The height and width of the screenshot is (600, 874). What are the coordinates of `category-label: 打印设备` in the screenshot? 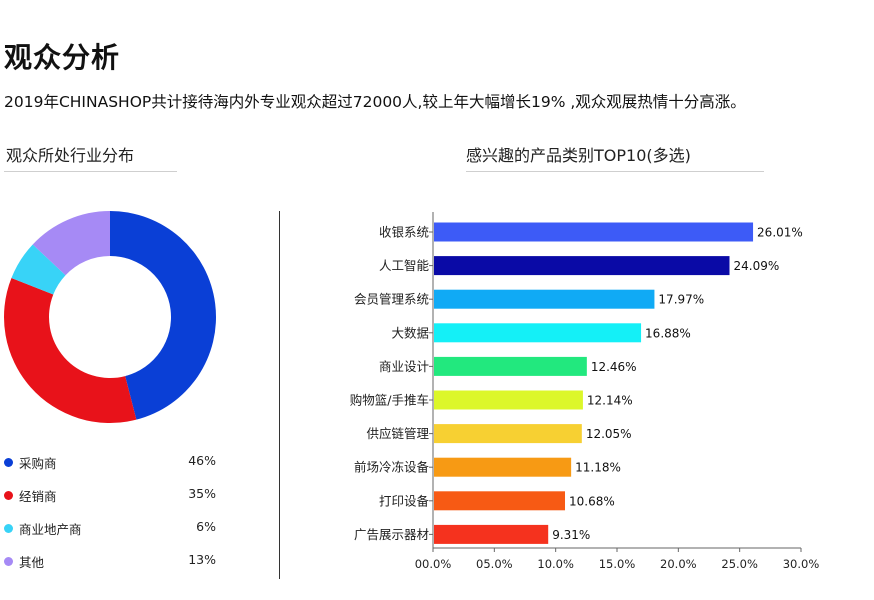 It's located at (404, 500).